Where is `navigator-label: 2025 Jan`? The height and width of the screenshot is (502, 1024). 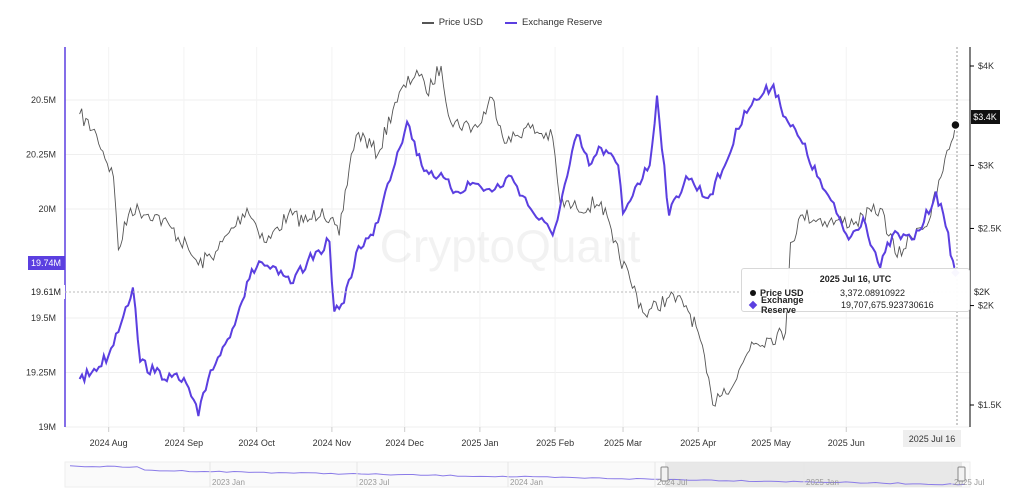
navigator-label: 2025 Jan is located at coordinates (822, 482).